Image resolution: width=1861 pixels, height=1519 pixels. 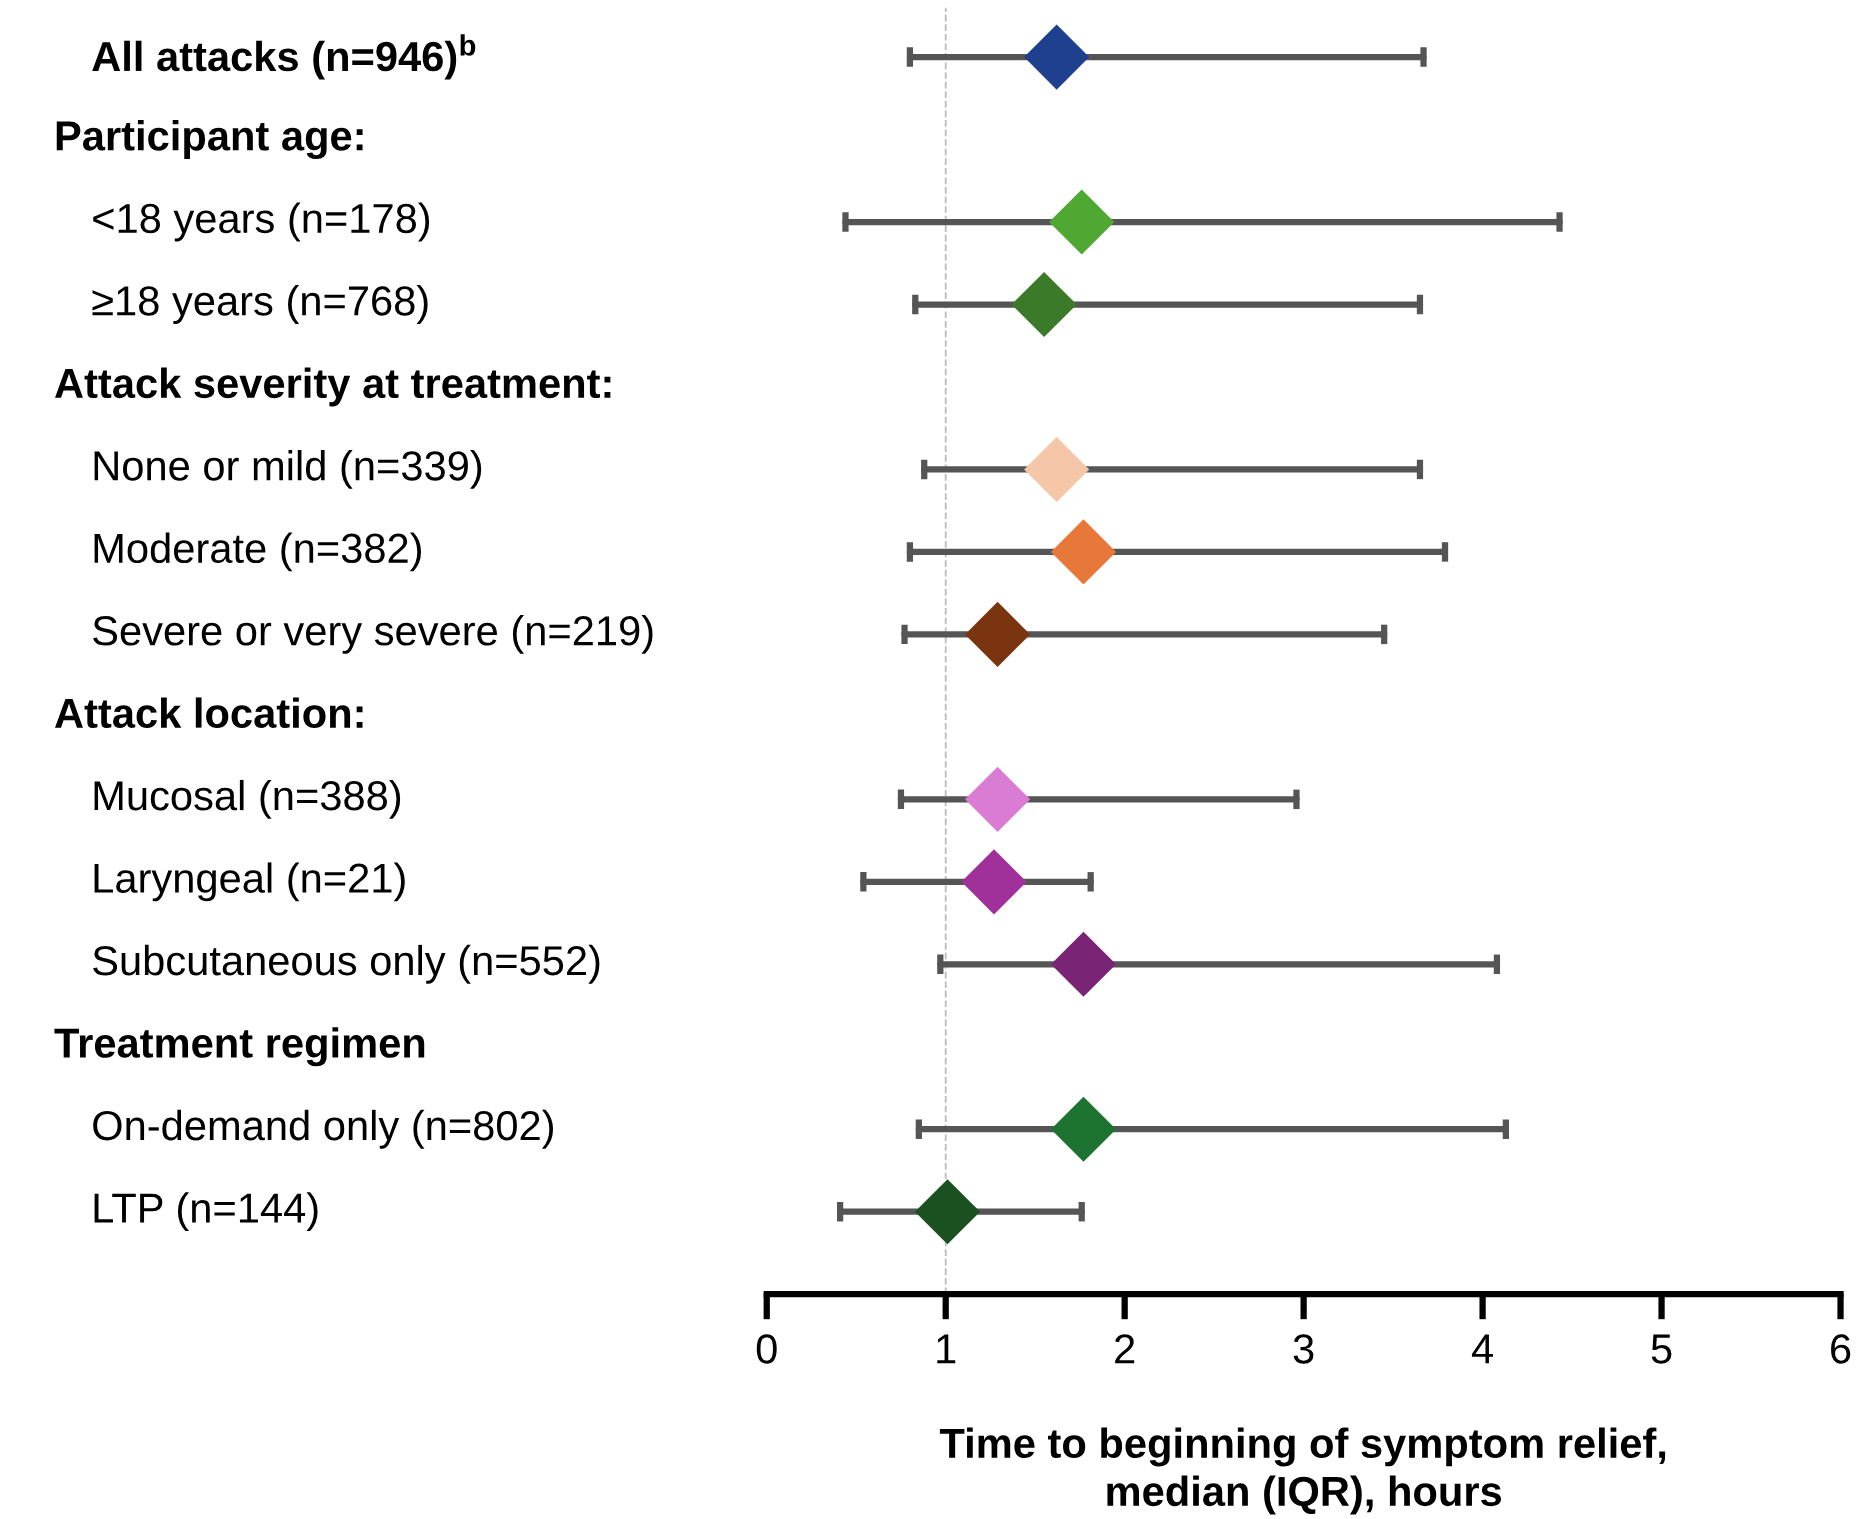 What do you see at coordinates (249, 882) in the screenshot?
I see `y-tick-label: Laryngeal (n=21)` at bounding box center [249, 882].